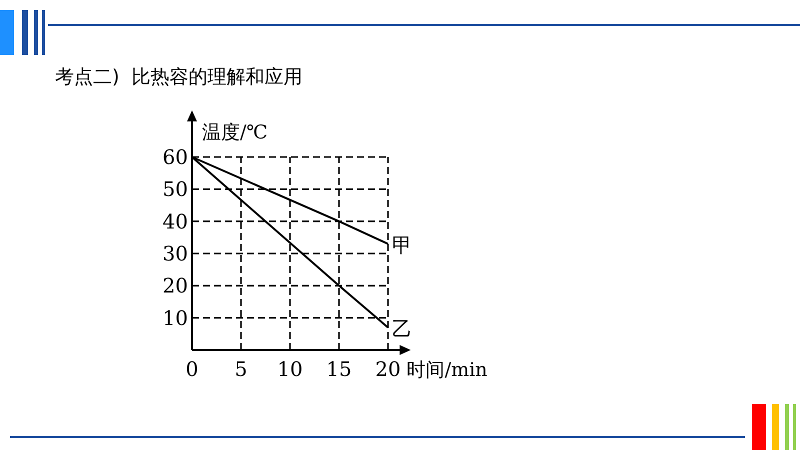 Image resolution: width=800 pixels, height=450 pixels. What do you see at coordinates (235, 132) in the screenshot?
I see `y-axis-title: 温度/℃` at bounding box center [235, 132].